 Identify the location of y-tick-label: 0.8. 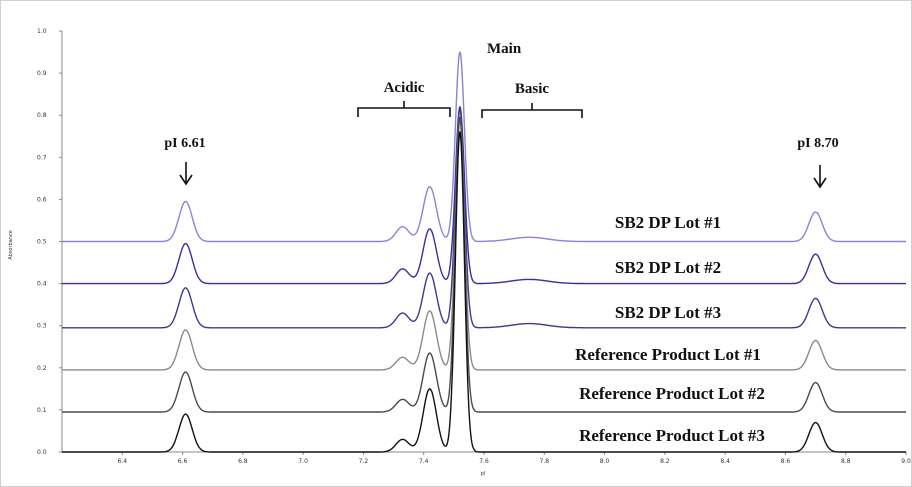
(42, 115).